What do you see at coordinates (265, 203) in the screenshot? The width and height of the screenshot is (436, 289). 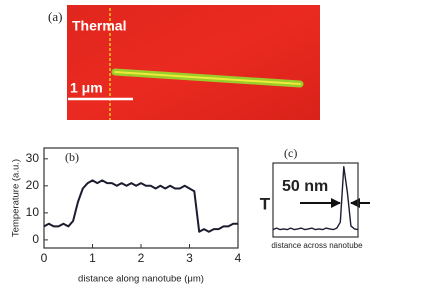 I see `y-axis-label: T` at bounding box center [265, 203].